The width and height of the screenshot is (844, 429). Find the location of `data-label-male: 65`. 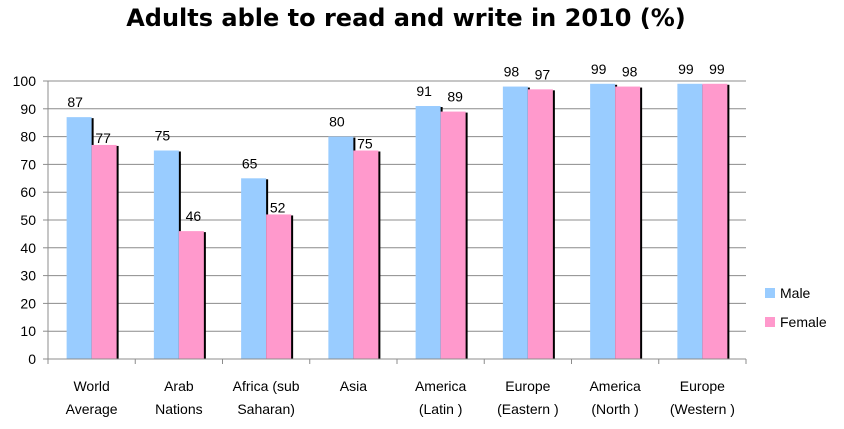

data-label-male: 65 is located at coordinates (250, 163).